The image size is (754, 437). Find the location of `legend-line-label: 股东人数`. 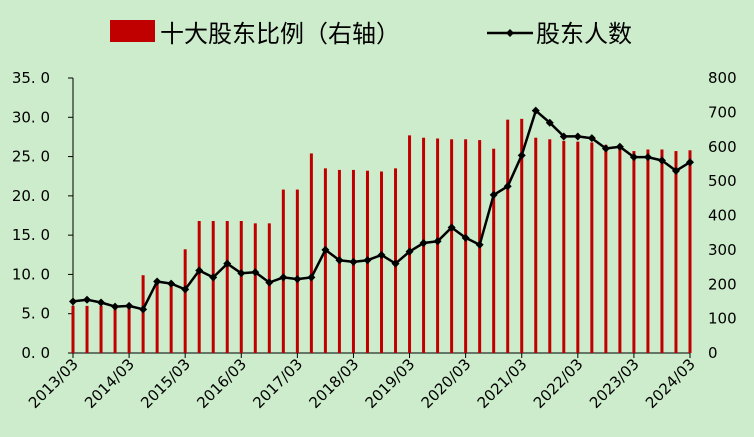

legend-line-label: 股东人数 is located at coordinates (584, 34).